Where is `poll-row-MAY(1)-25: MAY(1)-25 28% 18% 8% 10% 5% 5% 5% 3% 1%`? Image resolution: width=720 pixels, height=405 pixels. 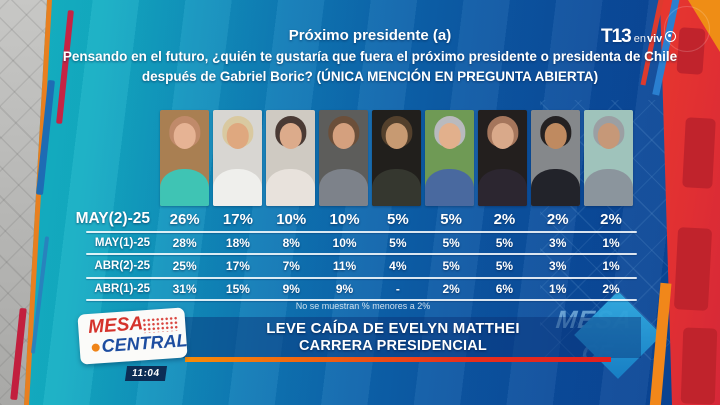 poll-row-MAY(1)-25: MAY(1)-25 28% 18% 8% 10% 5% 5% 5% 3% 1% is located at coordinates (355, 243).